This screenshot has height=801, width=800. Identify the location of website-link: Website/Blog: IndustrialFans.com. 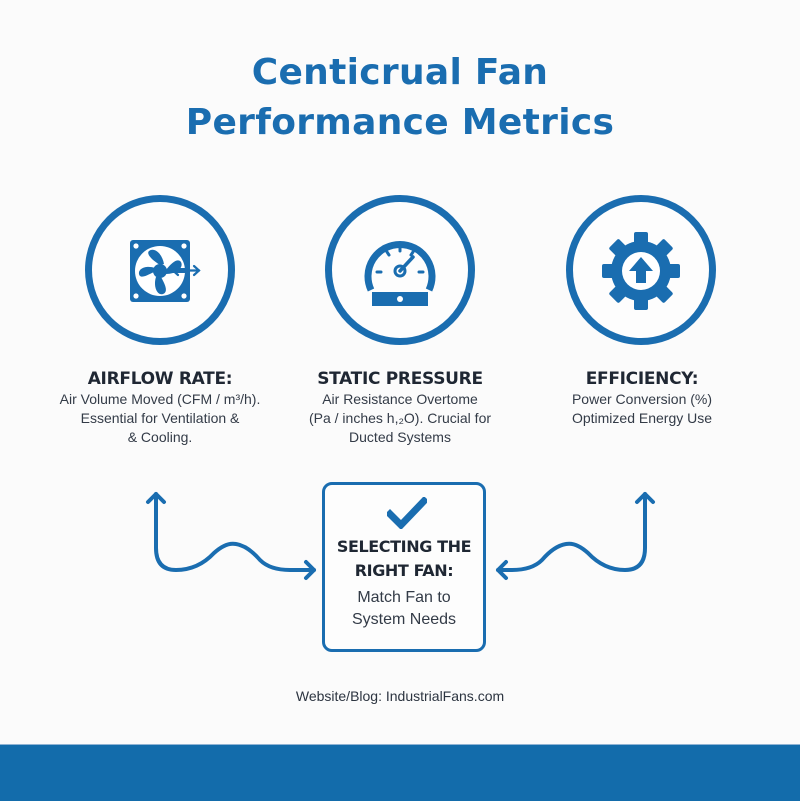
(400, 696).